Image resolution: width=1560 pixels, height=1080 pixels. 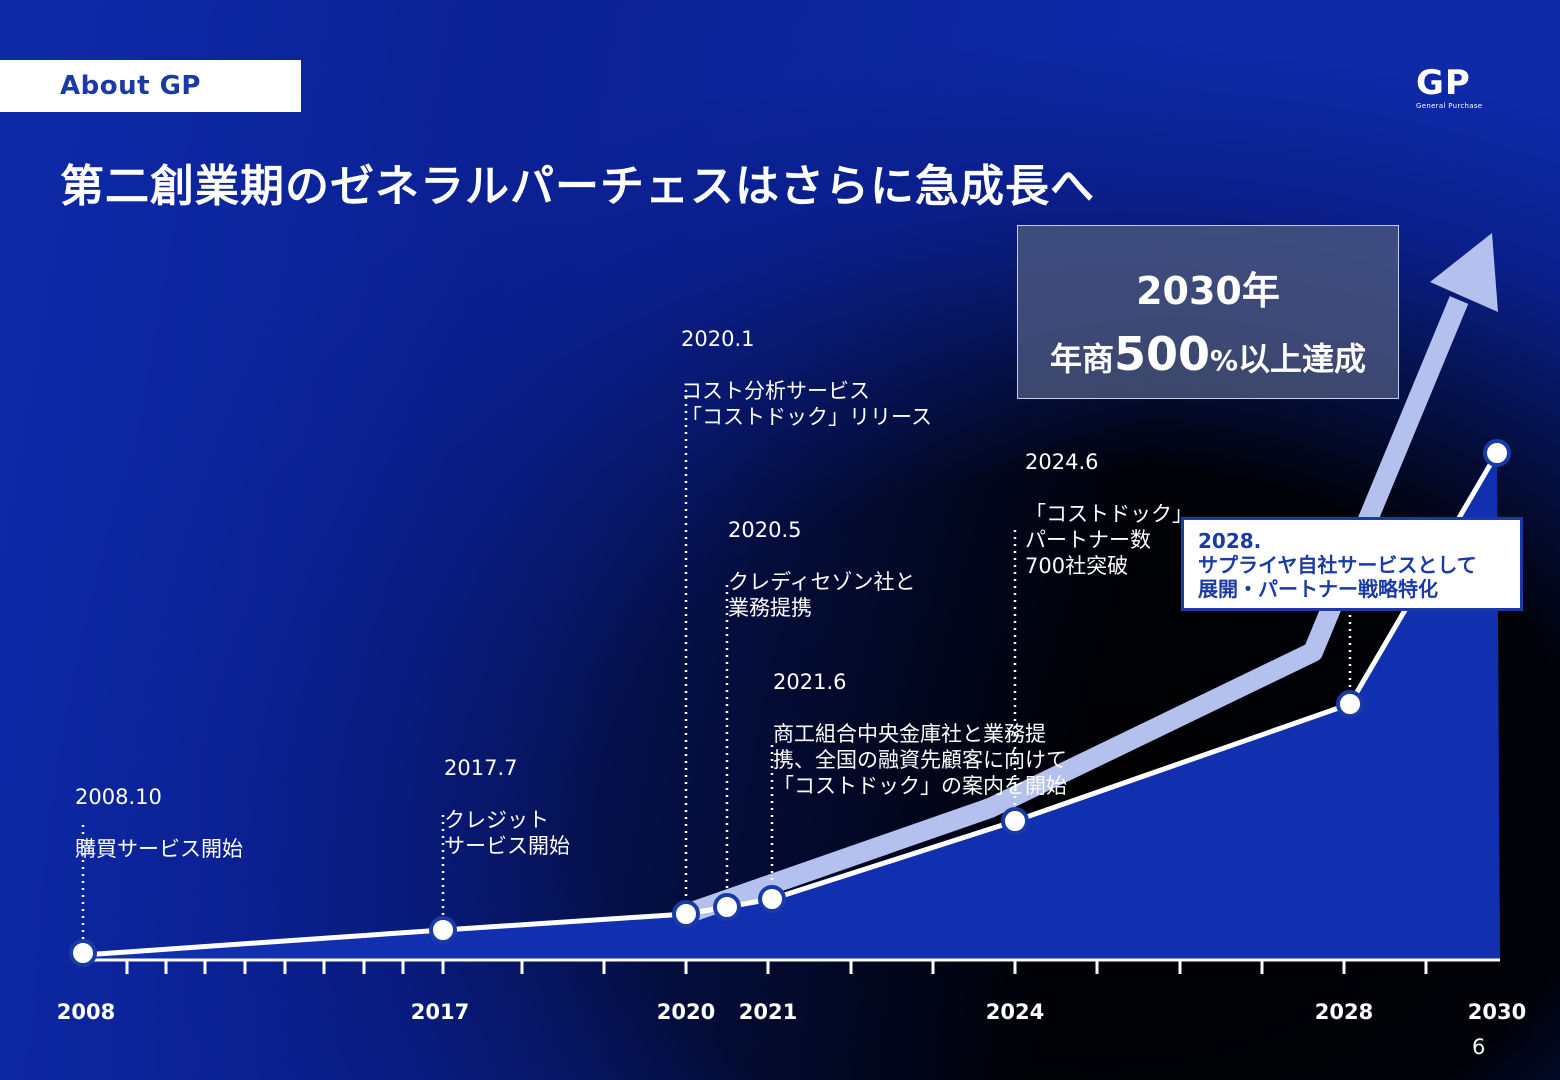 What do you see at coordinates (118, 797) in the screenshot?
I see `milestone-date: 2008.10` at bounding box center [118, 797].